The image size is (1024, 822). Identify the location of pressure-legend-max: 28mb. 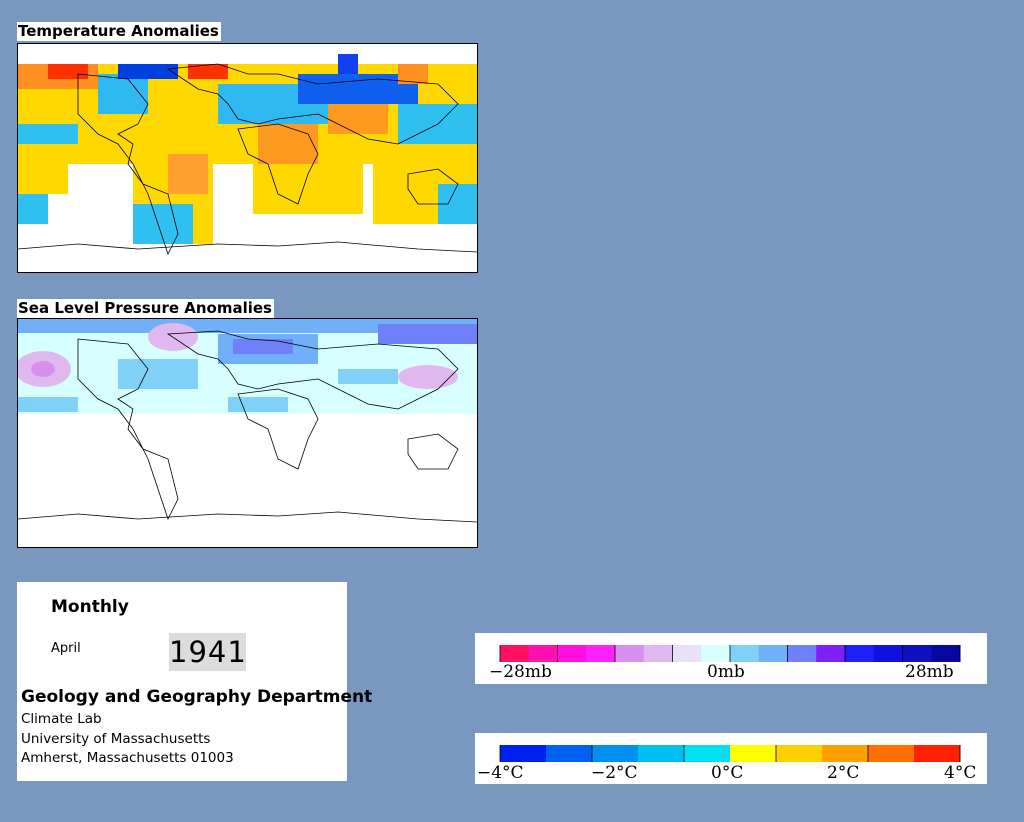
(929, 672).